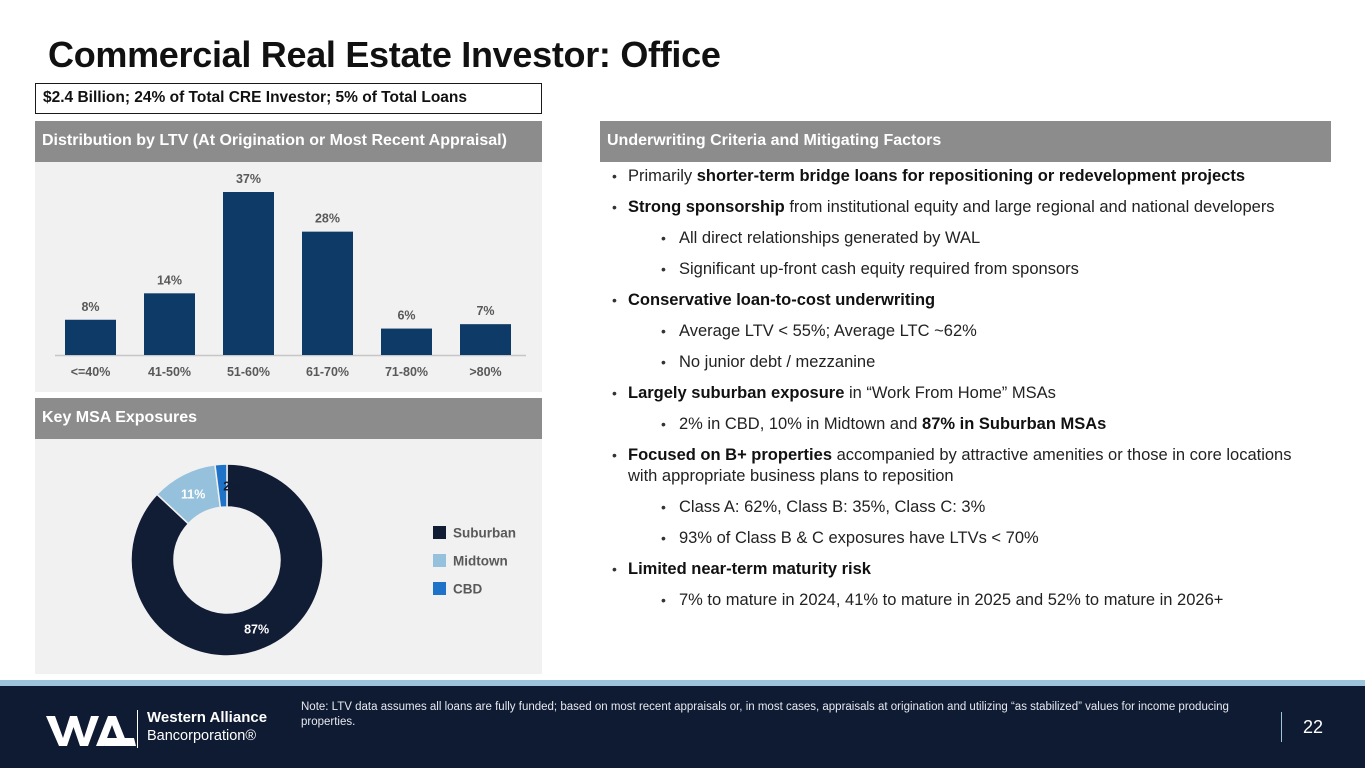 The height and width of the screenshot is (768, 1365). Describe the element at coordinates (288, 418) in the screenshot. I see `msa-panel-header: Key MSA Exposures` at that location.